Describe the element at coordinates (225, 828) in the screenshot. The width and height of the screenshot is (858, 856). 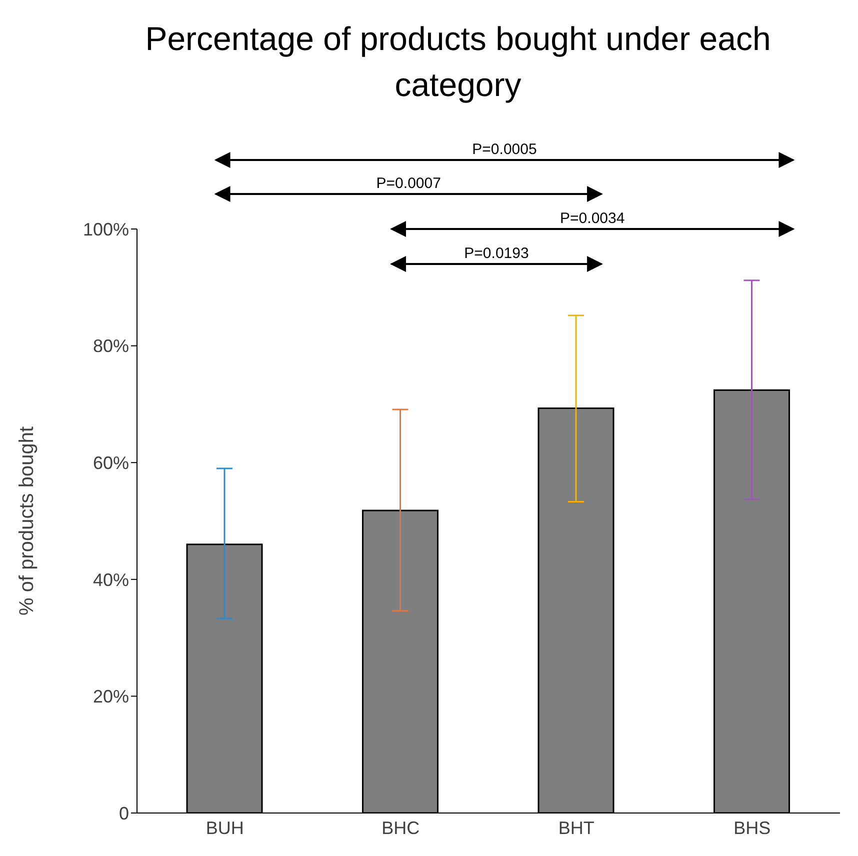
I see `x-tick-label: BUH` at that location.